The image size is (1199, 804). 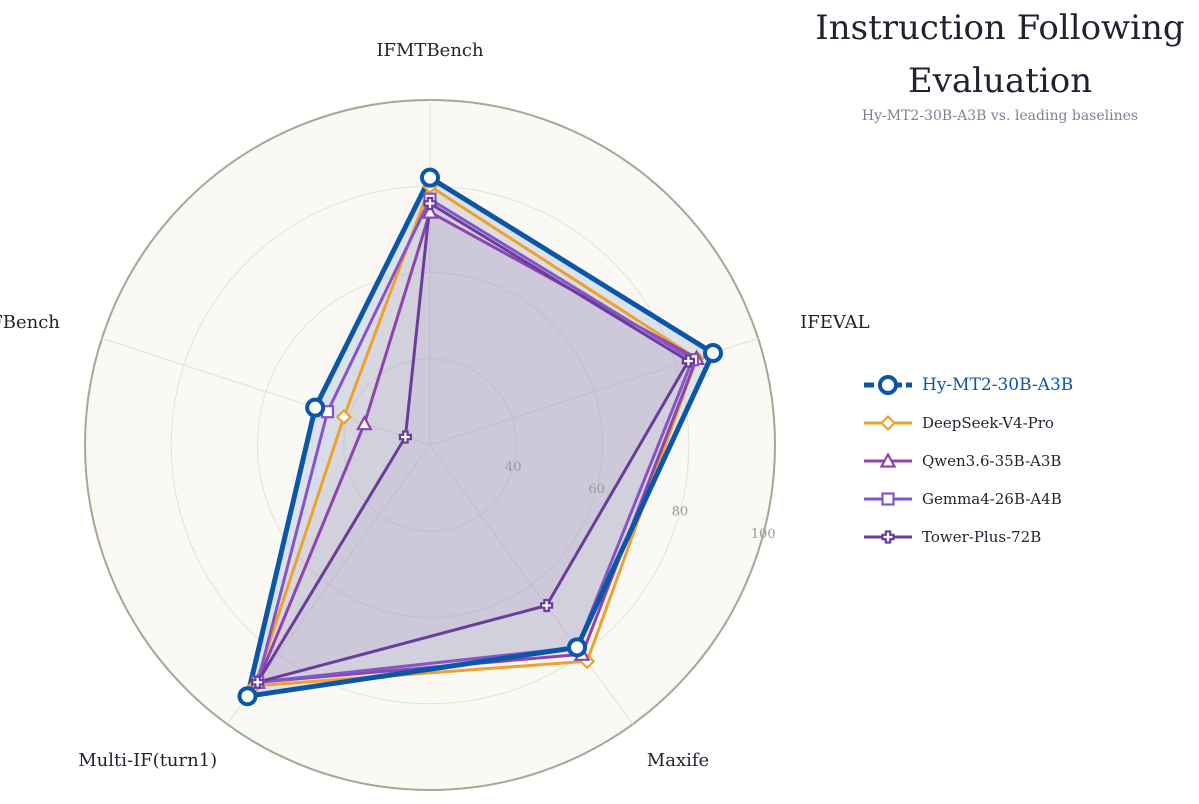 What do you see at coordinates (998, 385) in the screenshot?
I see `legend-label-hy-mt2-30b-a3b: Hy-MT2-30B-A3B` at bounding box center [998, 385].